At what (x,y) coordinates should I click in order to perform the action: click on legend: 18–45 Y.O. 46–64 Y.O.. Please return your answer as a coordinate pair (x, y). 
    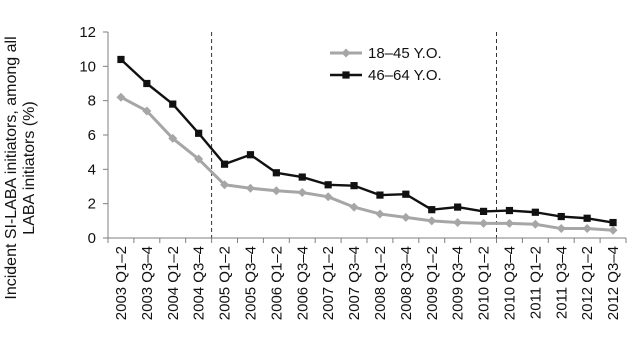
    Looking at the image, I should click on (386, 64).